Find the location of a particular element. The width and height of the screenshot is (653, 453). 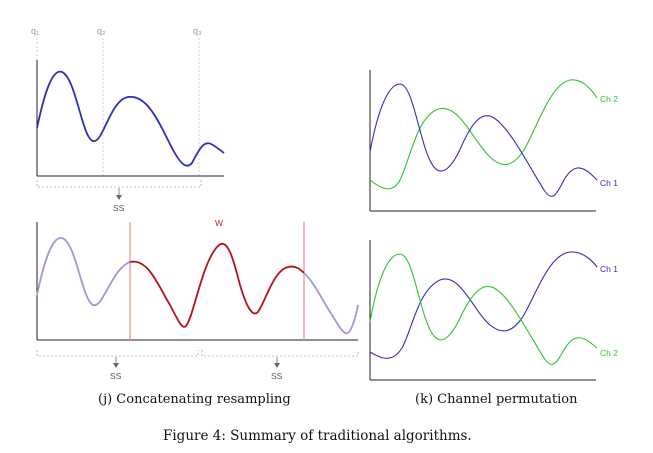

signal-left-faded is located at coordinates (83, 271).